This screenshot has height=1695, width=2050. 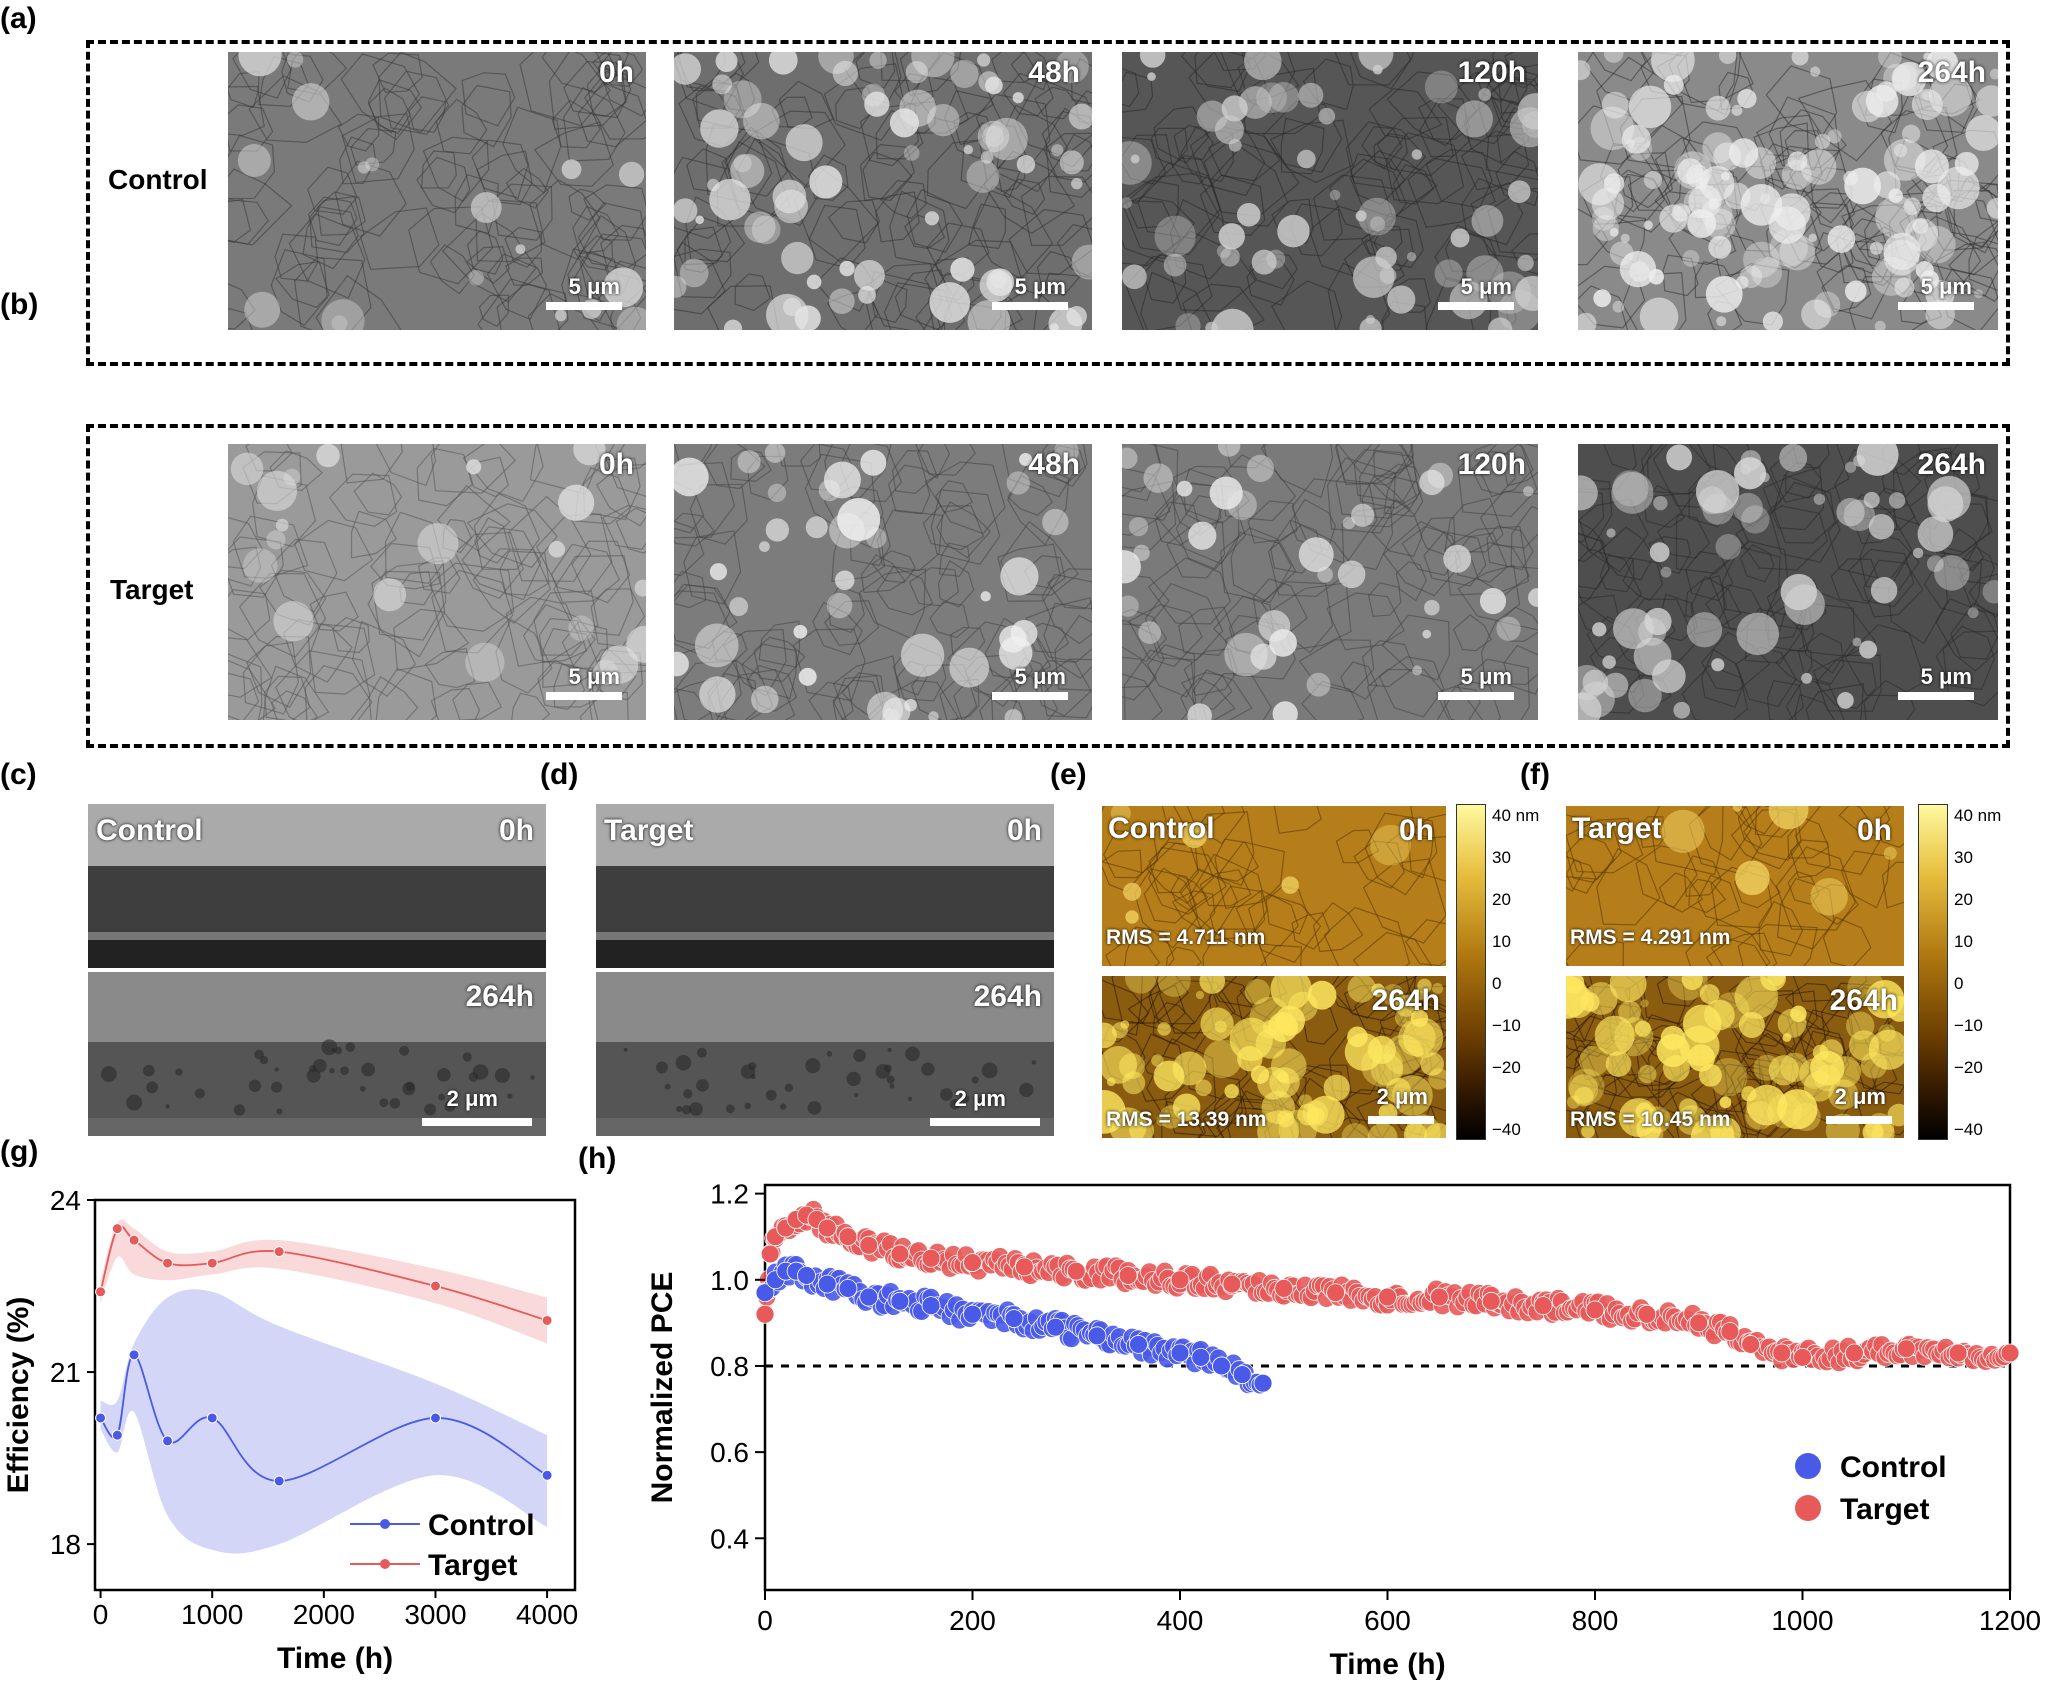 I want to click on sem-image-target-120h: 120h 5 μm, so click(x=1330, y=582).